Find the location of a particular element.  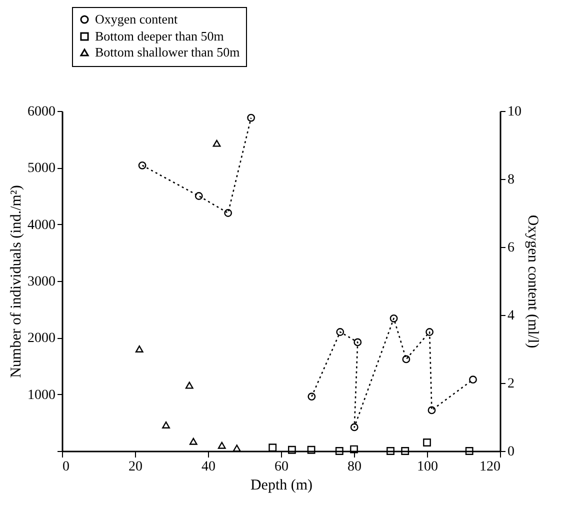

x-tick-label: 120 is located at coordinates (490, 467).